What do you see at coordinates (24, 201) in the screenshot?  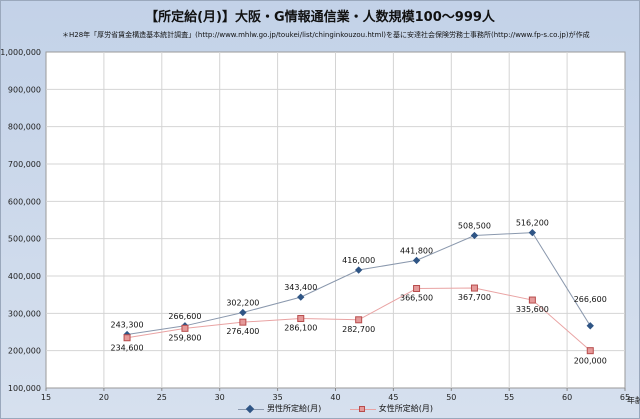 I see `y-tick-label: 600,000` at bounding box center [24, 201].